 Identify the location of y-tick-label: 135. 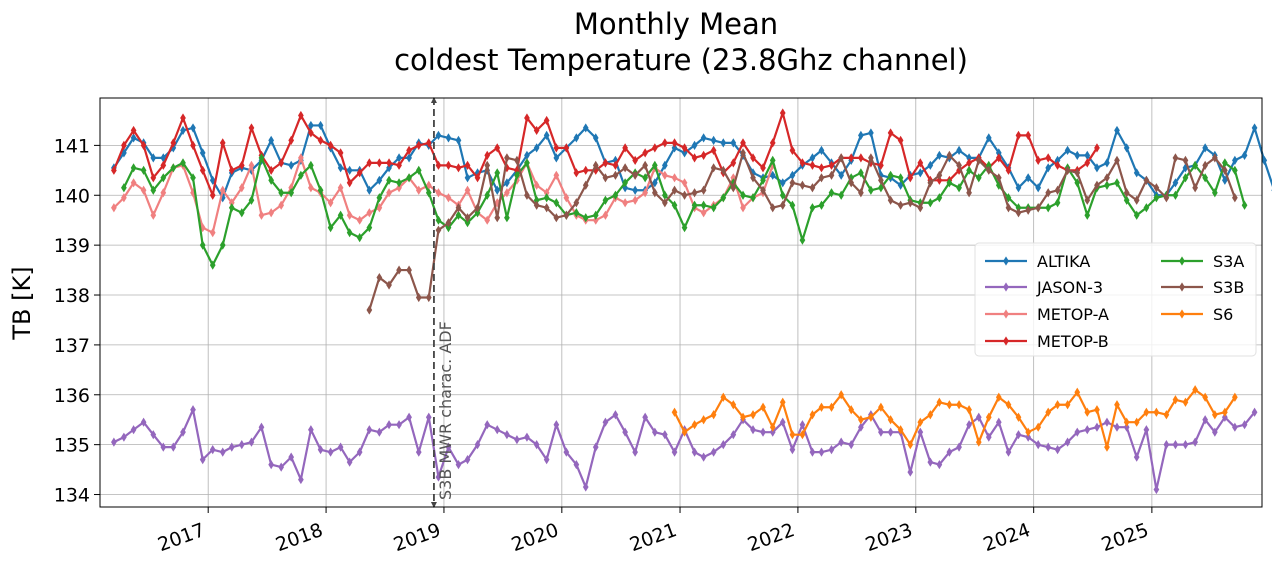
(72, 446).